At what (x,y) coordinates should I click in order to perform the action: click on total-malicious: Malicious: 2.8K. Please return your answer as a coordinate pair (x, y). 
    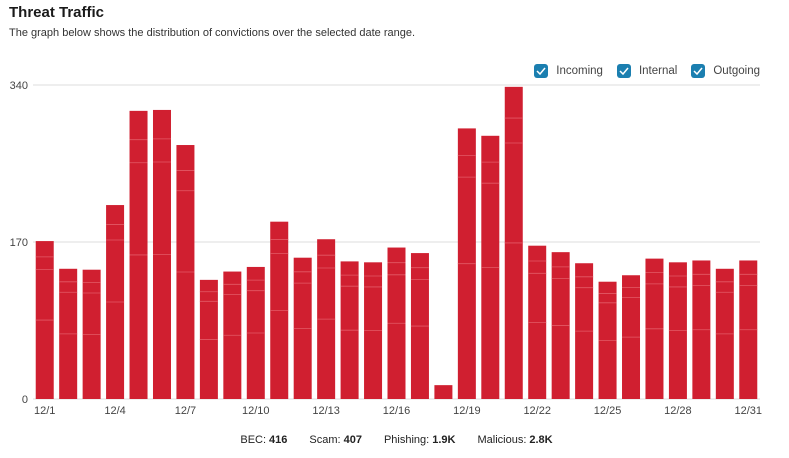
    Looking at the image, I should click on (514, 440).